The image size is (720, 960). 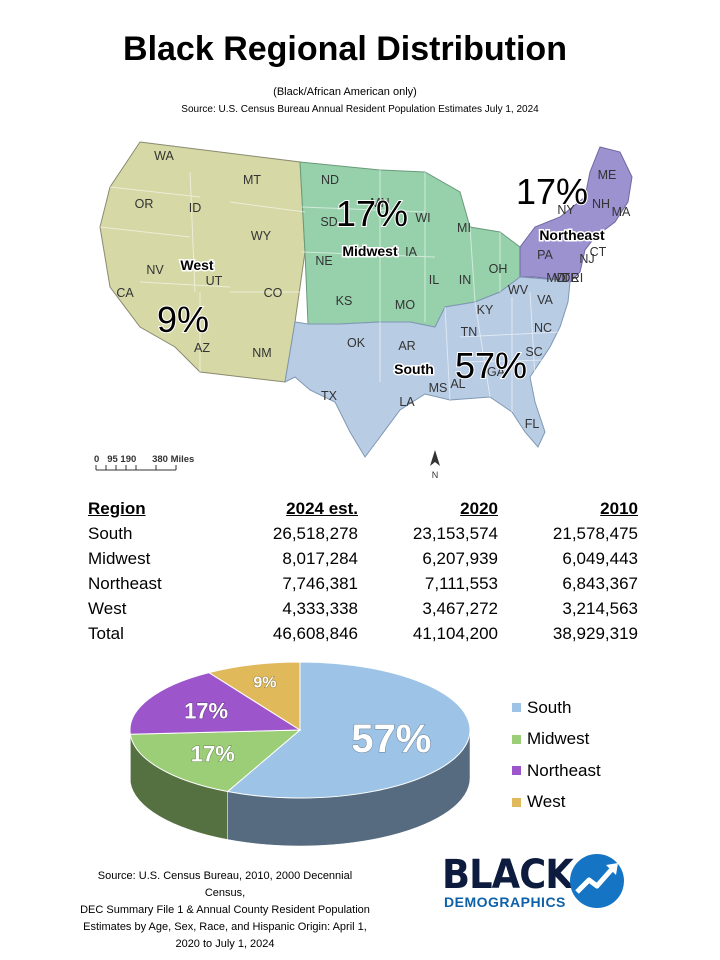 I want to click on table-cell-value: 46,608,846, so click(x=315, y=633).